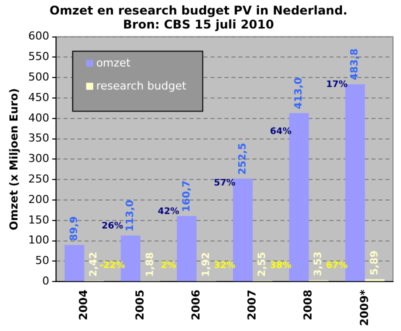 The width and height of the screenshot is (401, 331). Describe the element at coordinates (337, 85) in the screenshot. I see `annotation: 17%` at that location.